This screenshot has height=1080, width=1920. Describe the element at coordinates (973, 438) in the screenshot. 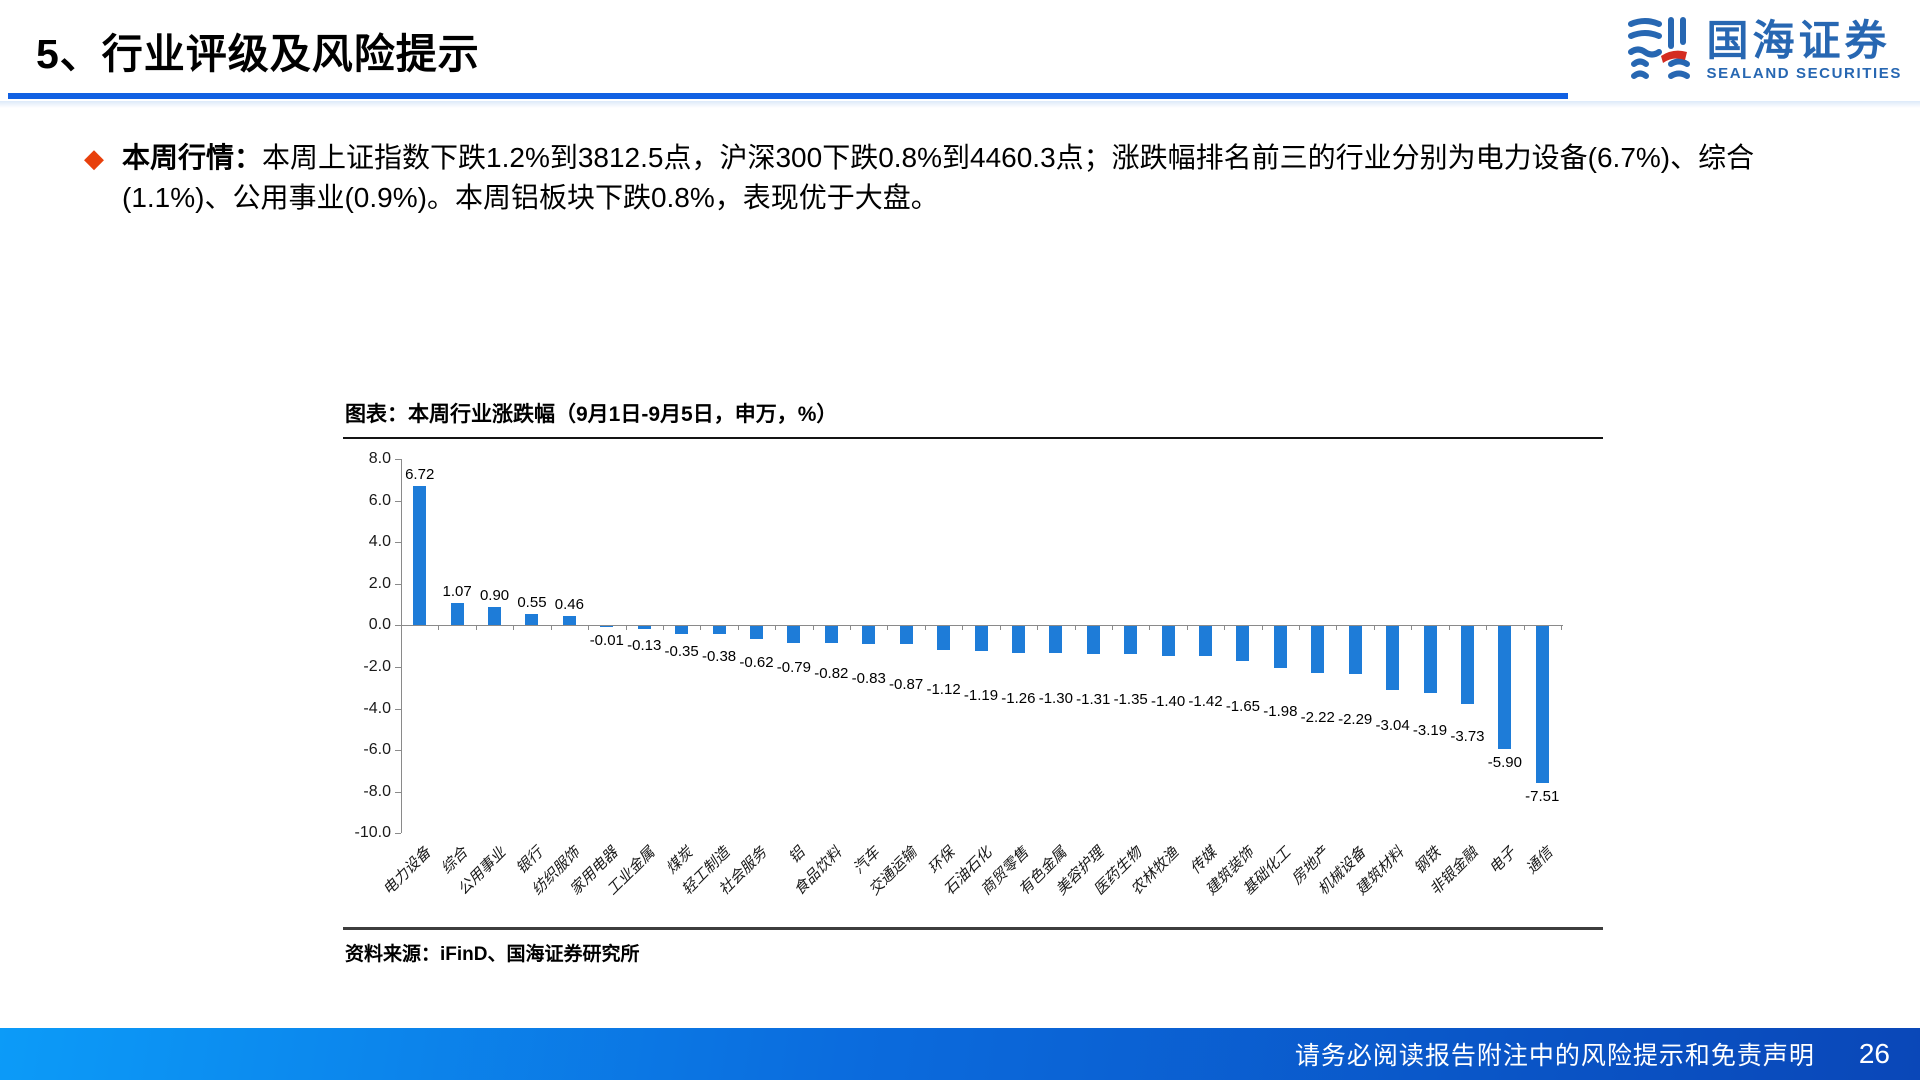

I see `figure-top-rule` at that location.